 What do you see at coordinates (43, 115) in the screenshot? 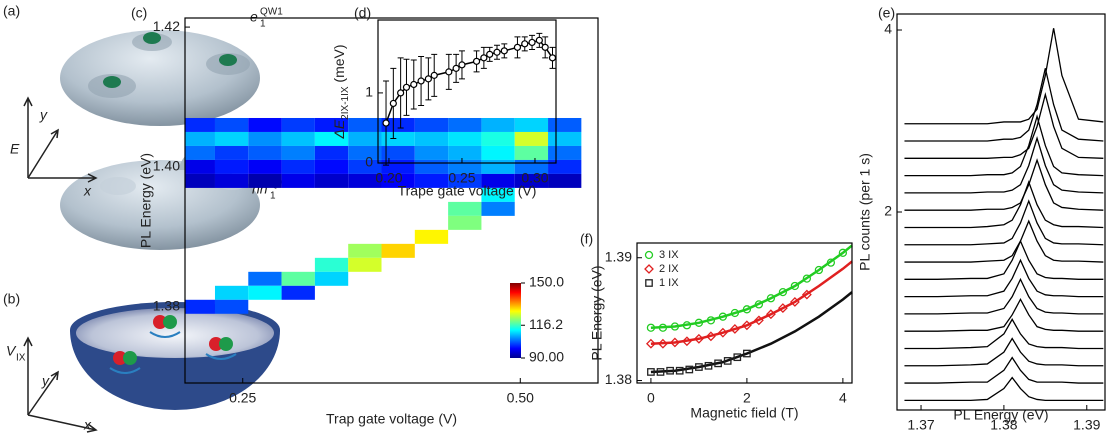
I see `axis-letter: y` at bounding box center [43, 115].